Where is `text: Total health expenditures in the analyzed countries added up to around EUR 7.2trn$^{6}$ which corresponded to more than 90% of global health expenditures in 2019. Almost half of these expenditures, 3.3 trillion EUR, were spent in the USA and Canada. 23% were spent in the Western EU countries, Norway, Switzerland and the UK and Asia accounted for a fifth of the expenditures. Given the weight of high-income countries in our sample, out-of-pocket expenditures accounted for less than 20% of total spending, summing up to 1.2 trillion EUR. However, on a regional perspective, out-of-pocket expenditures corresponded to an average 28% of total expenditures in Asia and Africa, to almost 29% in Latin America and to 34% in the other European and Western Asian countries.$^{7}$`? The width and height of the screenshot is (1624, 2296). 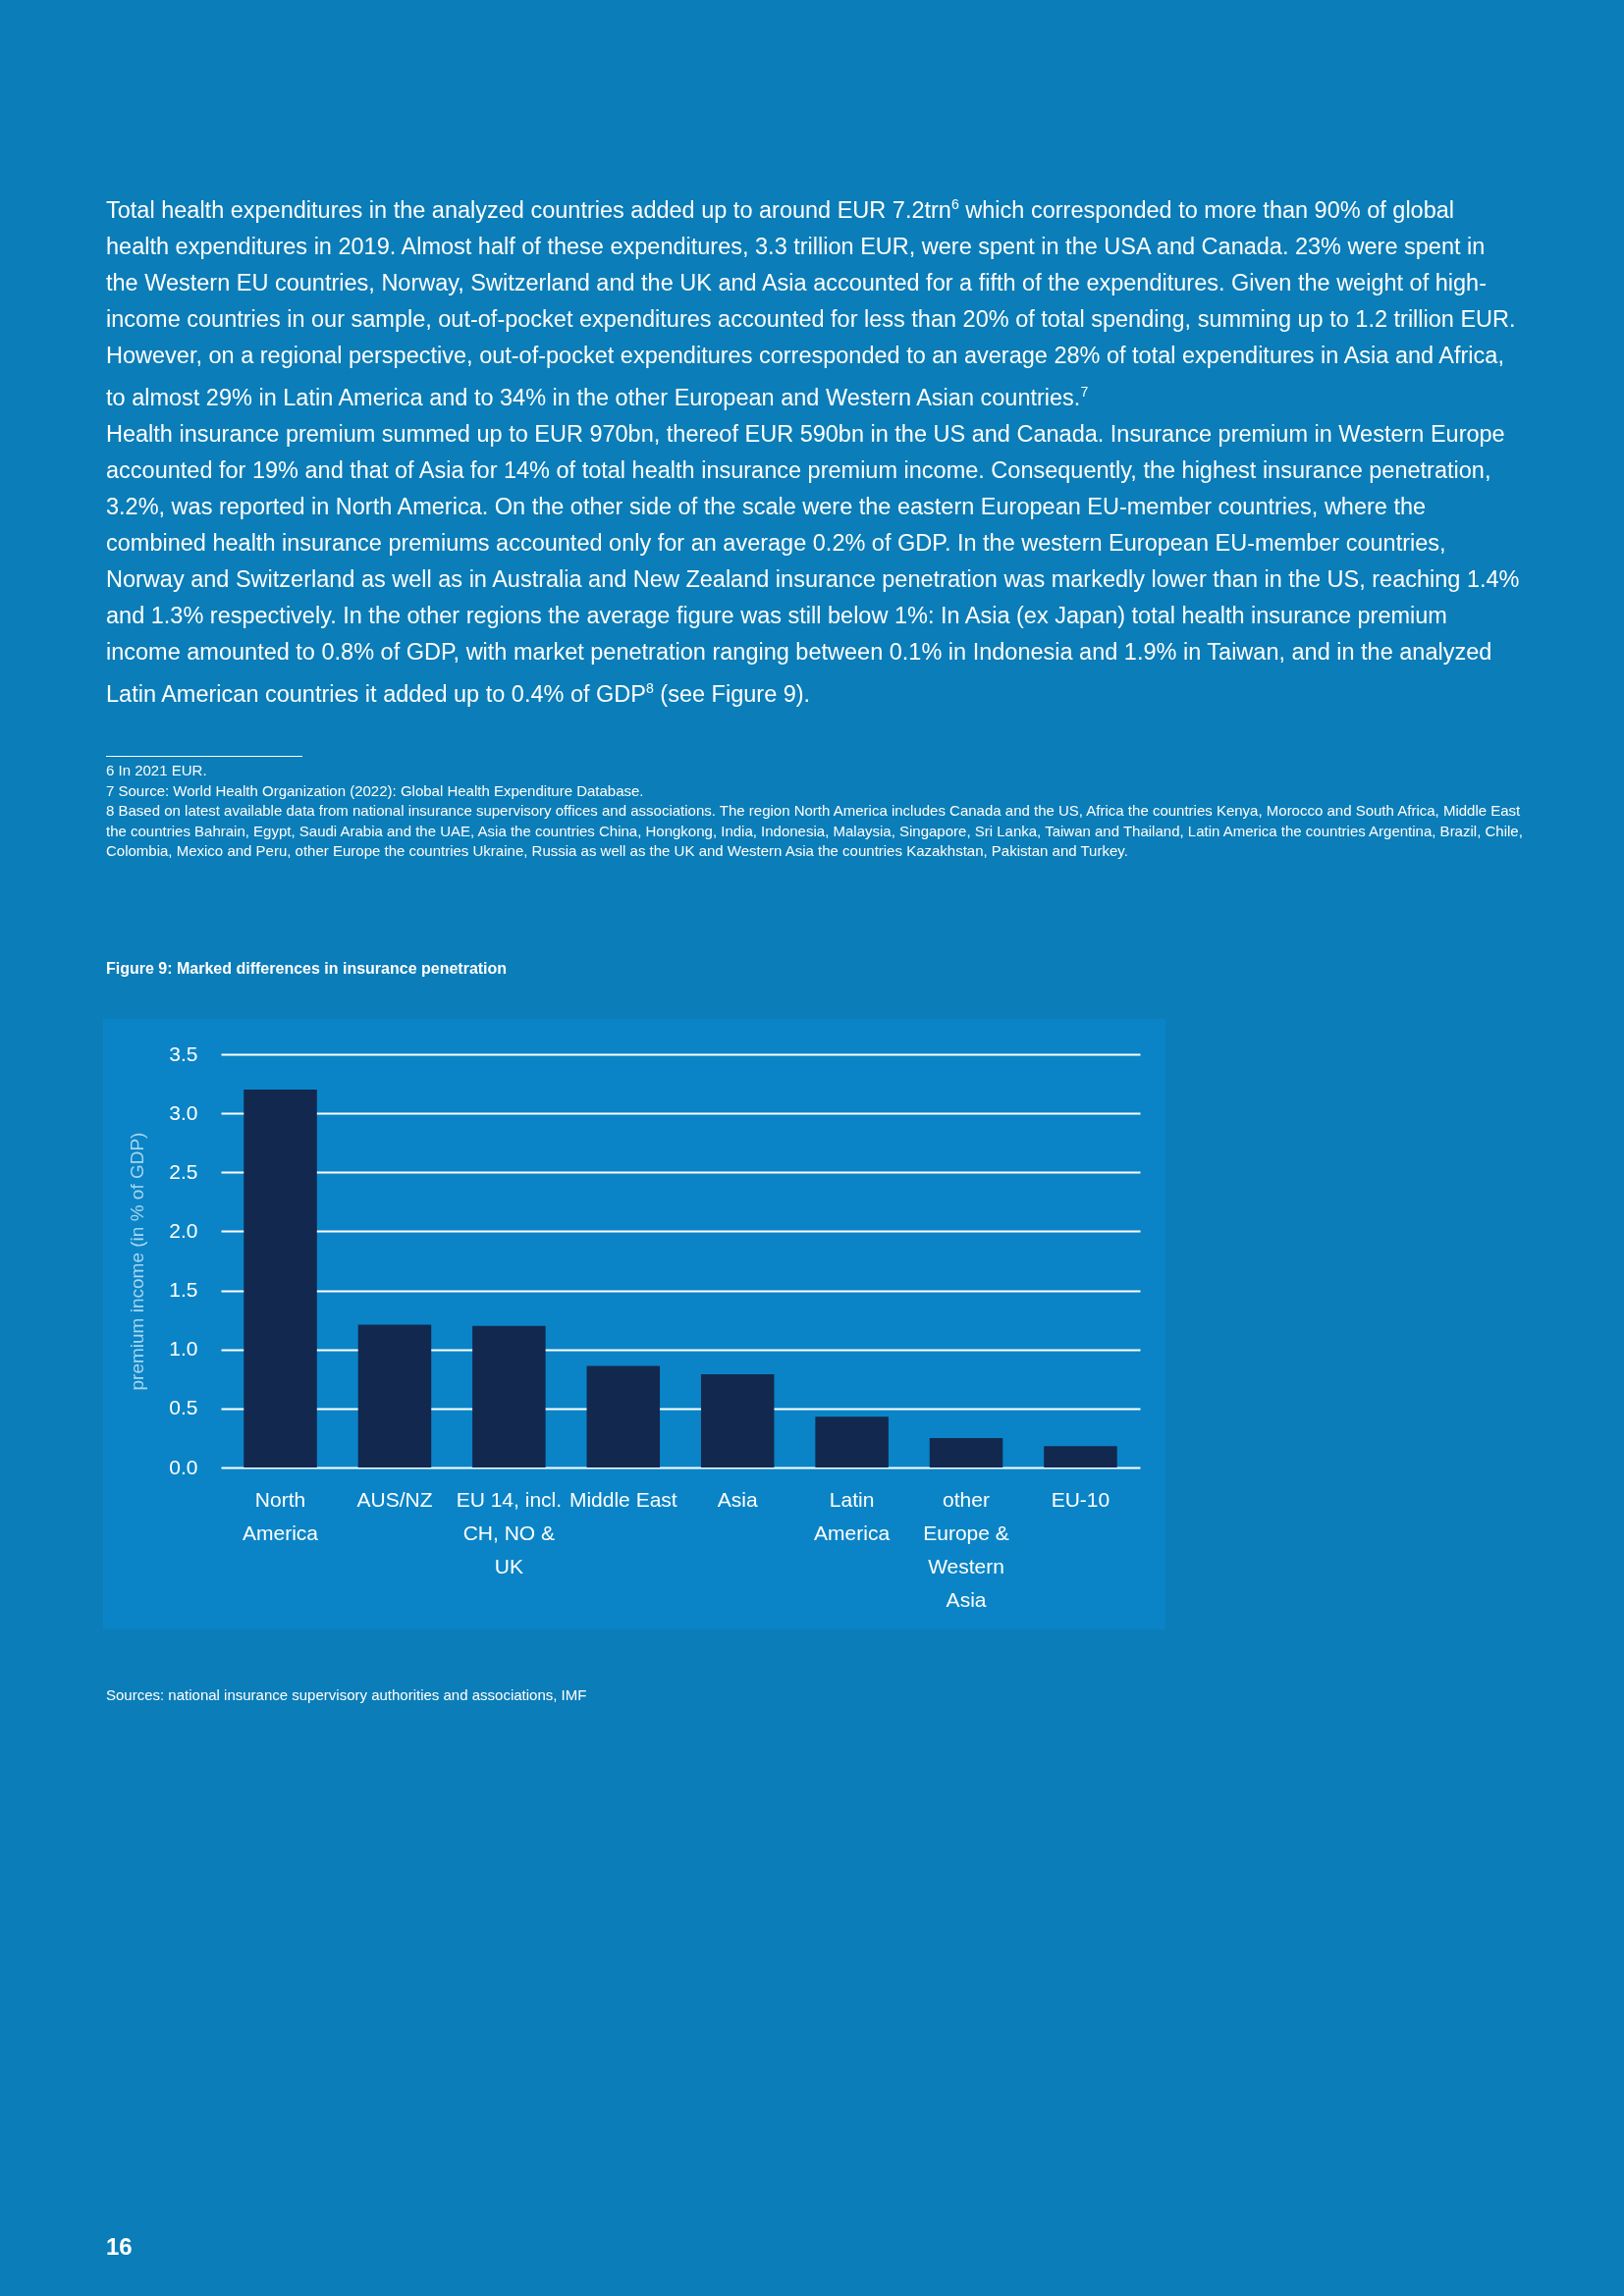
text: Total health expenditures in the analyzed countries added up to around EUR 7.2trn$^{6}$ which corresponded to more than 90% of global health expenditures in 2019. Almost half of these expenditures, 3.3 trillion EUR, were spent in the USA and Canada. 23% were spent in the Western EU countries, Norway, Switzerland and the UK and Asia accounted for a fifth of the expenditures. Given the weight of high-income countries in our sample, out-of-pocket expenditures accounted for less than 20% of total spending, summing up to 1.2 trillion EUR. However, on a regional perspective, out-of-pocket expenditures corresponded to an average 28% of total expenditures in Asia and Africa, to almost 29% in Latin America and to 34% in the other European and Western Asian countries.$^{7}$ is located at coordinates (811, 303).